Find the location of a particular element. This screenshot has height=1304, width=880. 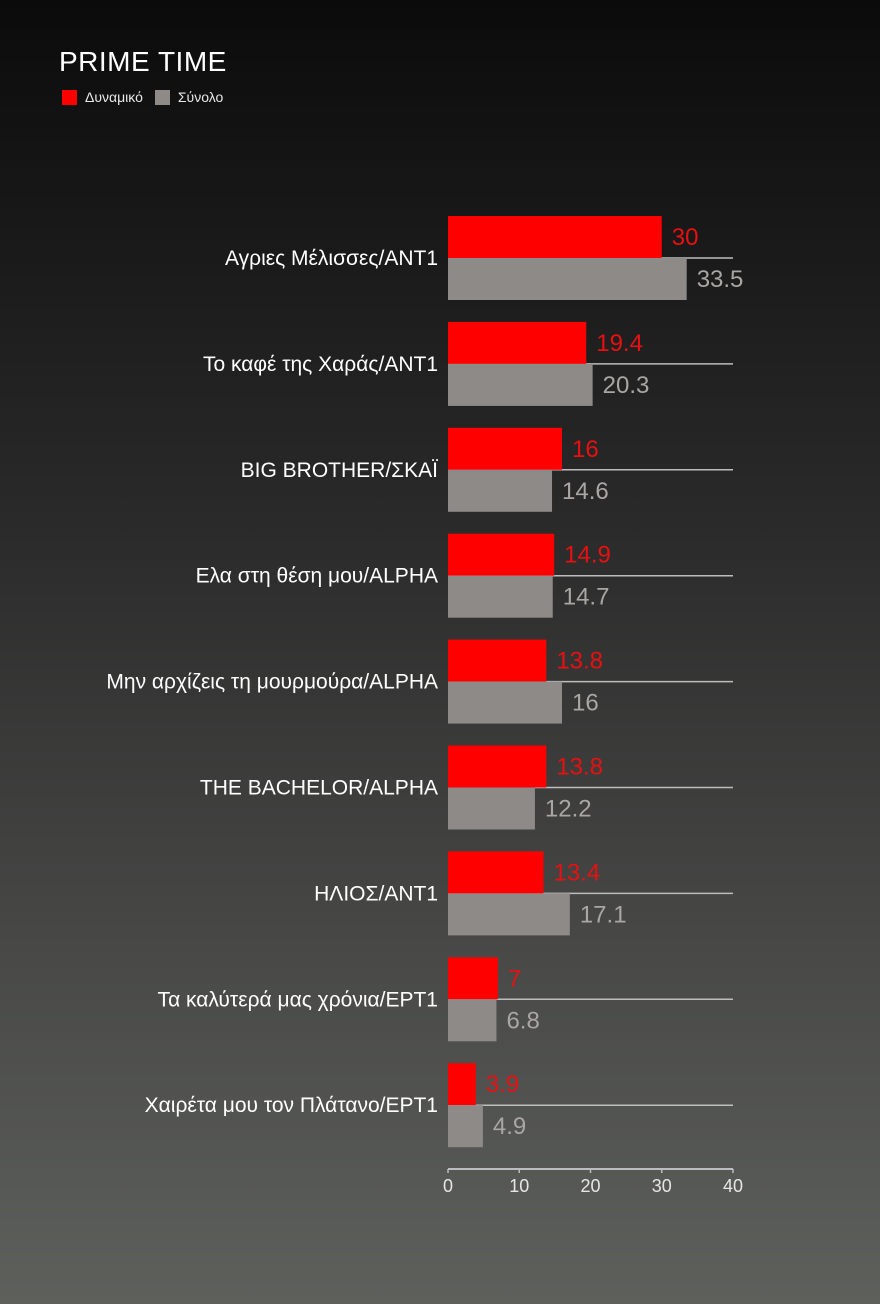

category-label: Αγριες Μέλισσες/ΑΝΤ1 is located at coordinates (331, 258).